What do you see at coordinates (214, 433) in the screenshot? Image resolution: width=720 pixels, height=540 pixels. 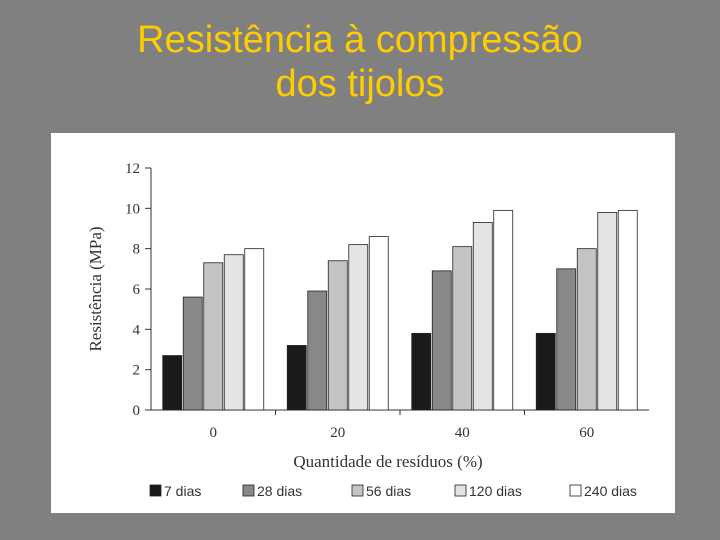 I see `x-tick-label: 0` at bounding box center [214, 433].